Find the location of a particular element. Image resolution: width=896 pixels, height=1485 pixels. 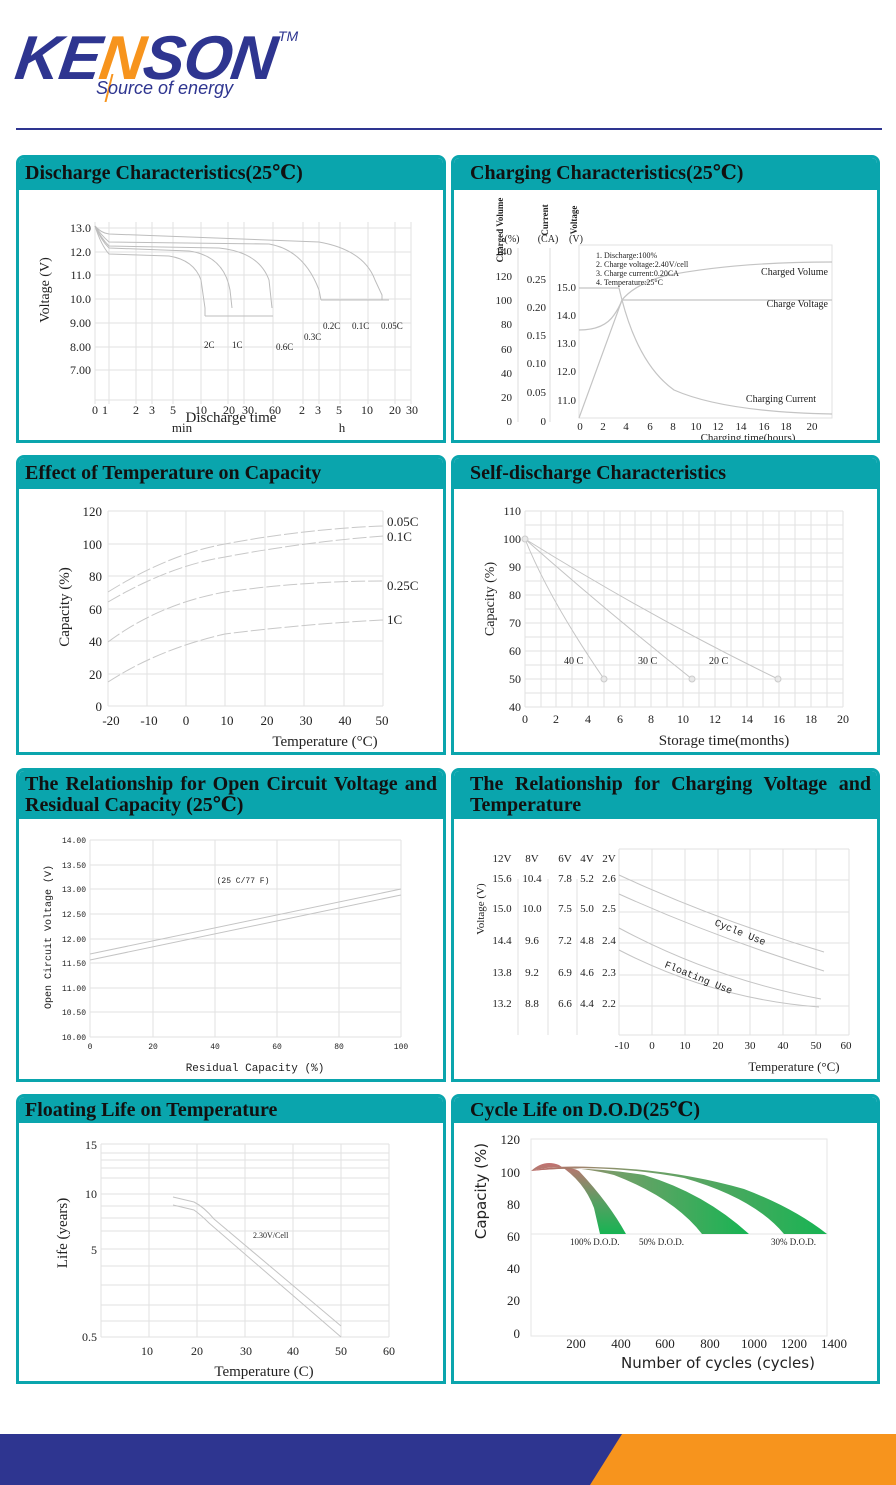

svg-text: 70 is located at coordinates (515, 623).